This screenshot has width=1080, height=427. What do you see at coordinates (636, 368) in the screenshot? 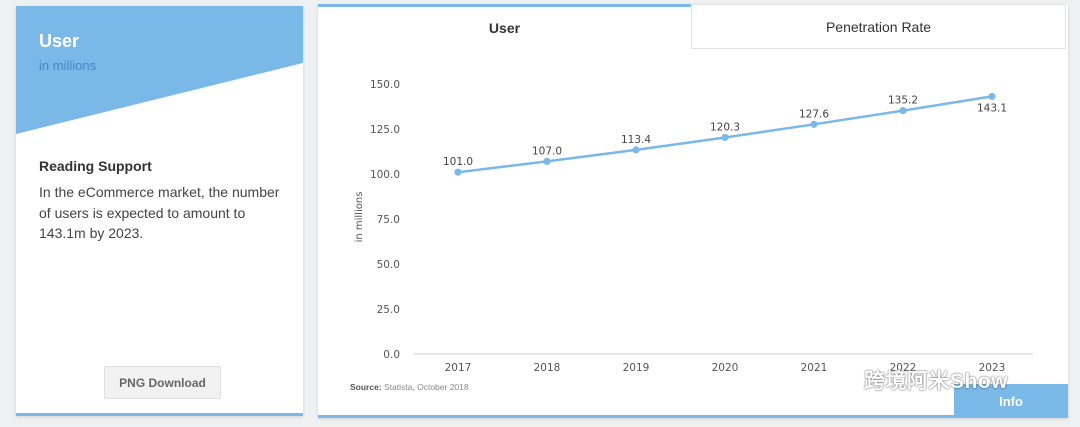
I see `x-tick-label: 2019` at bounding box center [636, 368].